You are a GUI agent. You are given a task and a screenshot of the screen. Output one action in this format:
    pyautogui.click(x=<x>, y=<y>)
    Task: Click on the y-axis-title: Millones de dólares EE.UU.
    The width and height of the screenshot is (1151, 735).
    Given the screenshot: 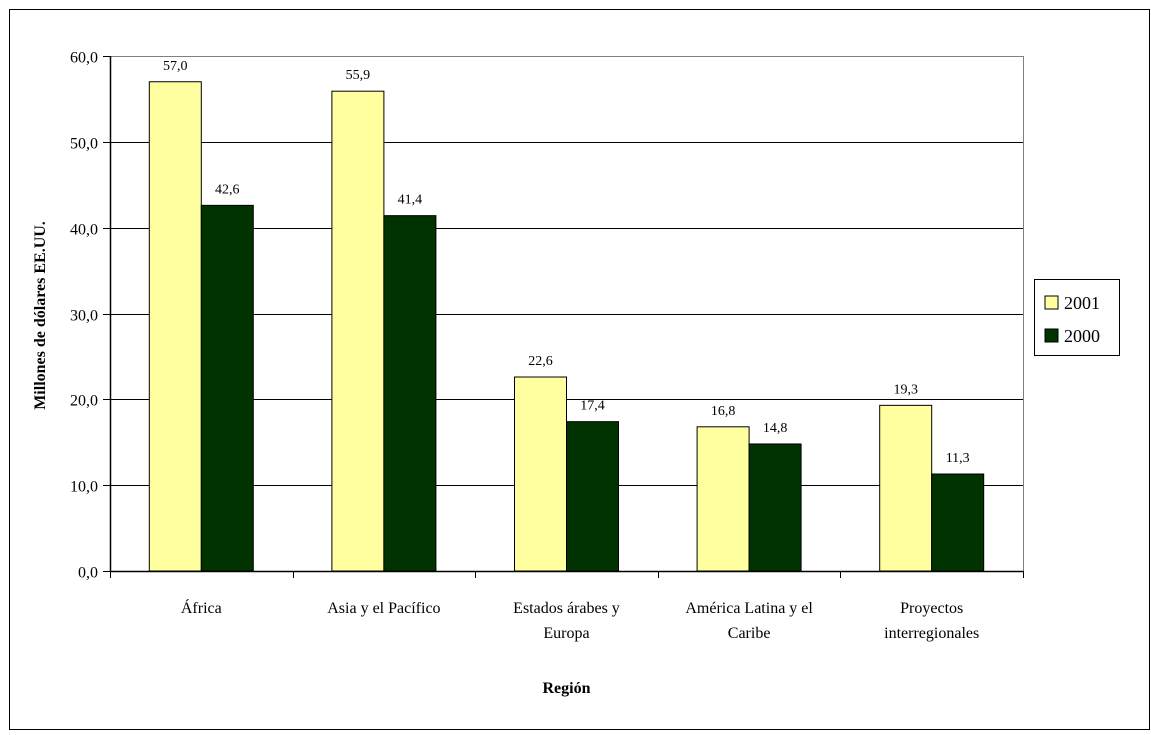 What is the action you would take?
    pyautogui.click(x=40, y=315)
    